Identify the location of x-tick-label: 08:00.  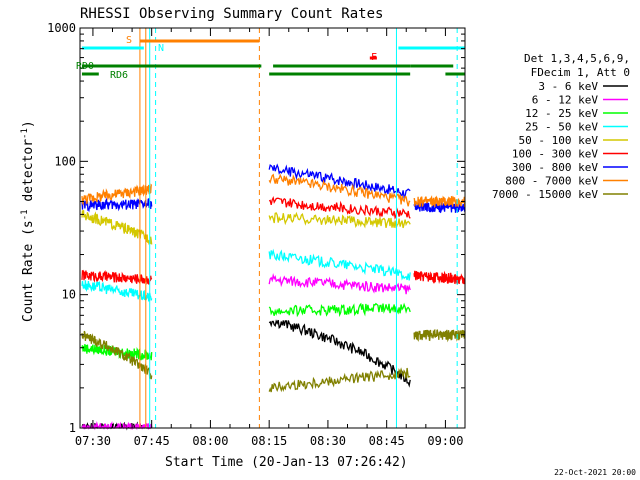
(210, 441).